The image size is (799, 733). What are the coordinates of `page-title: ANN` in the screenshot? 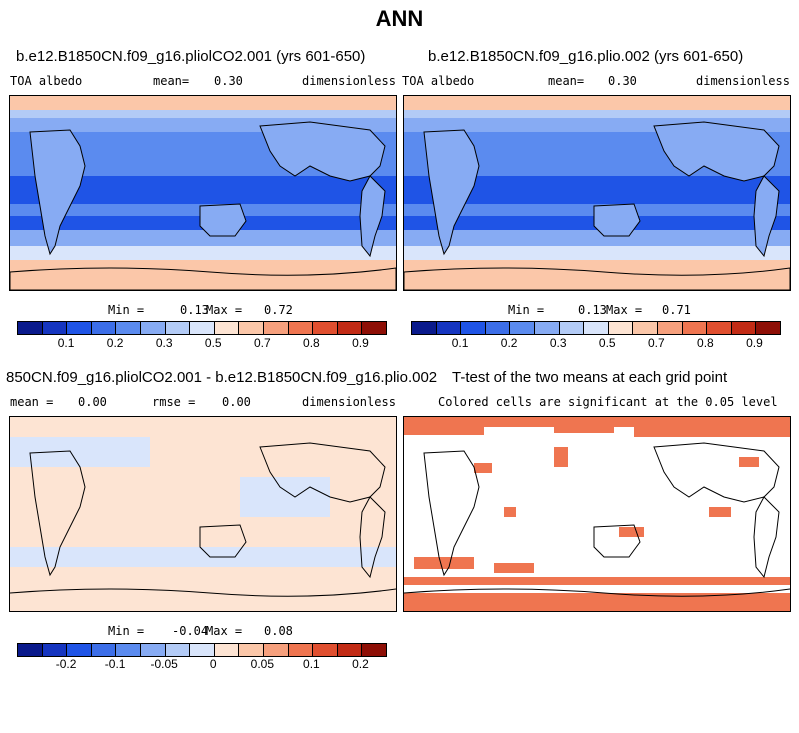 It's located at (399, 18).